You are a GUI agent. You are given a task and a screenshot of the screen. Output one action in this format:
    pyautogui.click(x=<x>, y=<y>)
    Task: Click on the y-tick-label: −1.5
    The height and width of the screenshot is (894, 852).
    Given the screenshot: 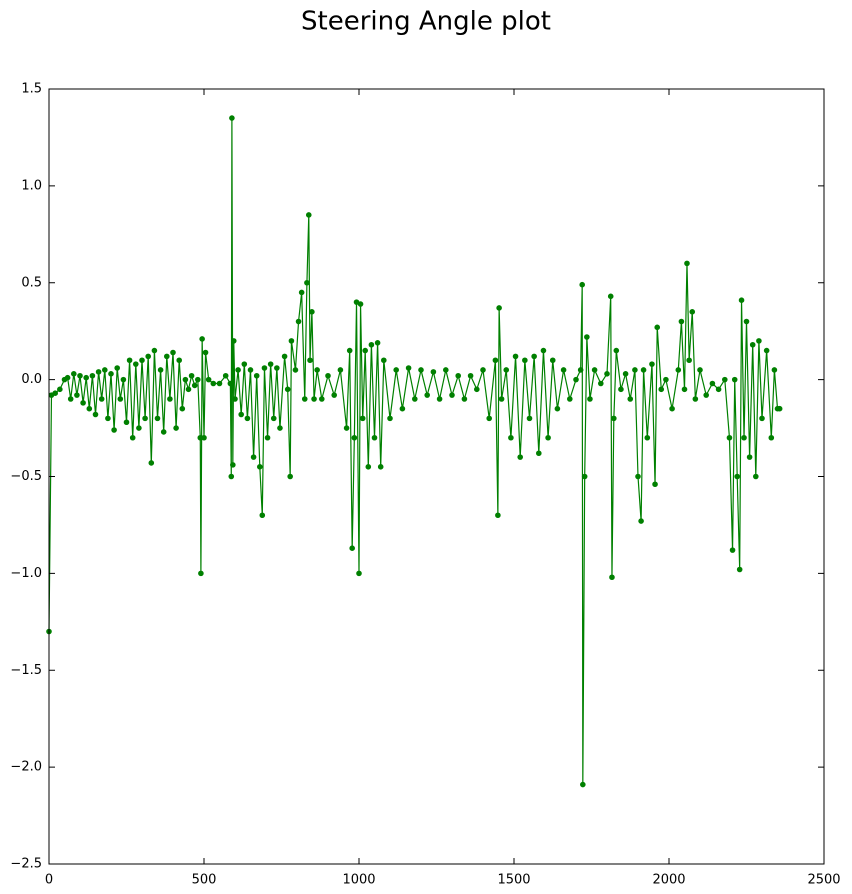 What is the action you would take?
    pyautogui.click(x=26, y=670)
    